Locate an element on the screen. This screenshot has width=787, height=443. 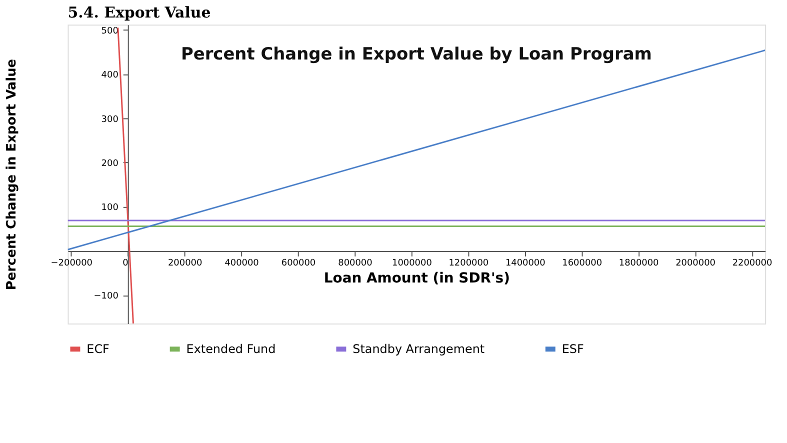
x-tick-label: 0 is located at coordinates (125, 263).